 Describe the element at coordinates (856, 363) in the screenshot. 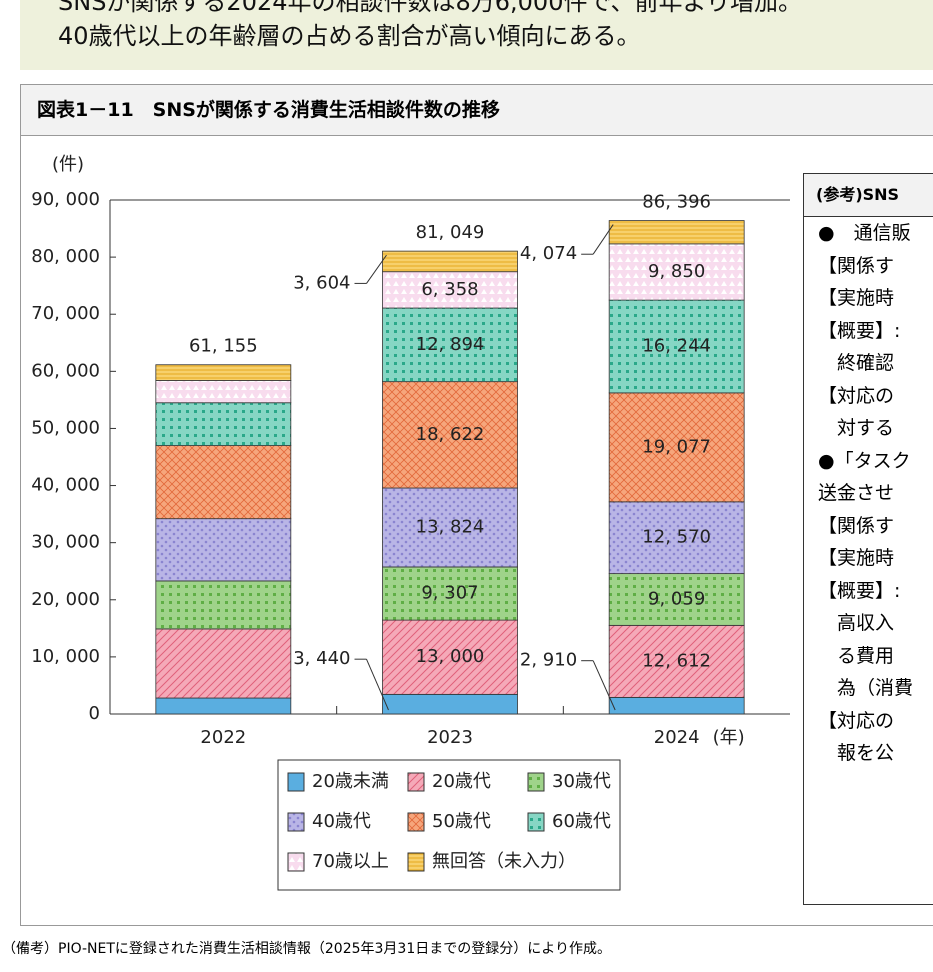

I see `side-line: 終確認` at that location.